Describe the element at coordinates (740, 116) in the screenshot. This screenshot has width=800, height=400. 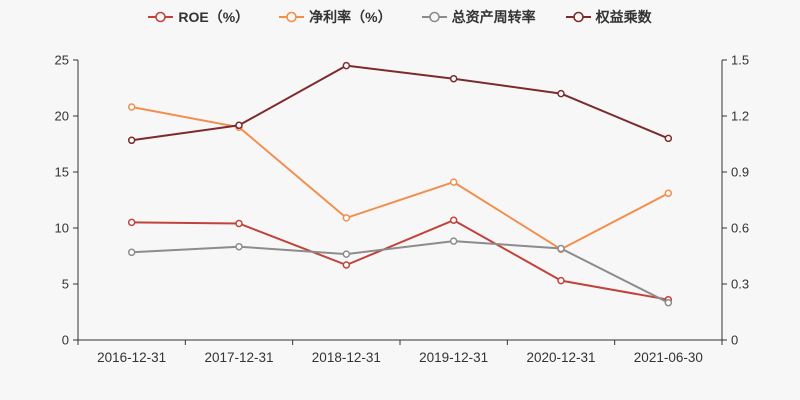
I see `right-y-tick-label: 1.2` at that location.